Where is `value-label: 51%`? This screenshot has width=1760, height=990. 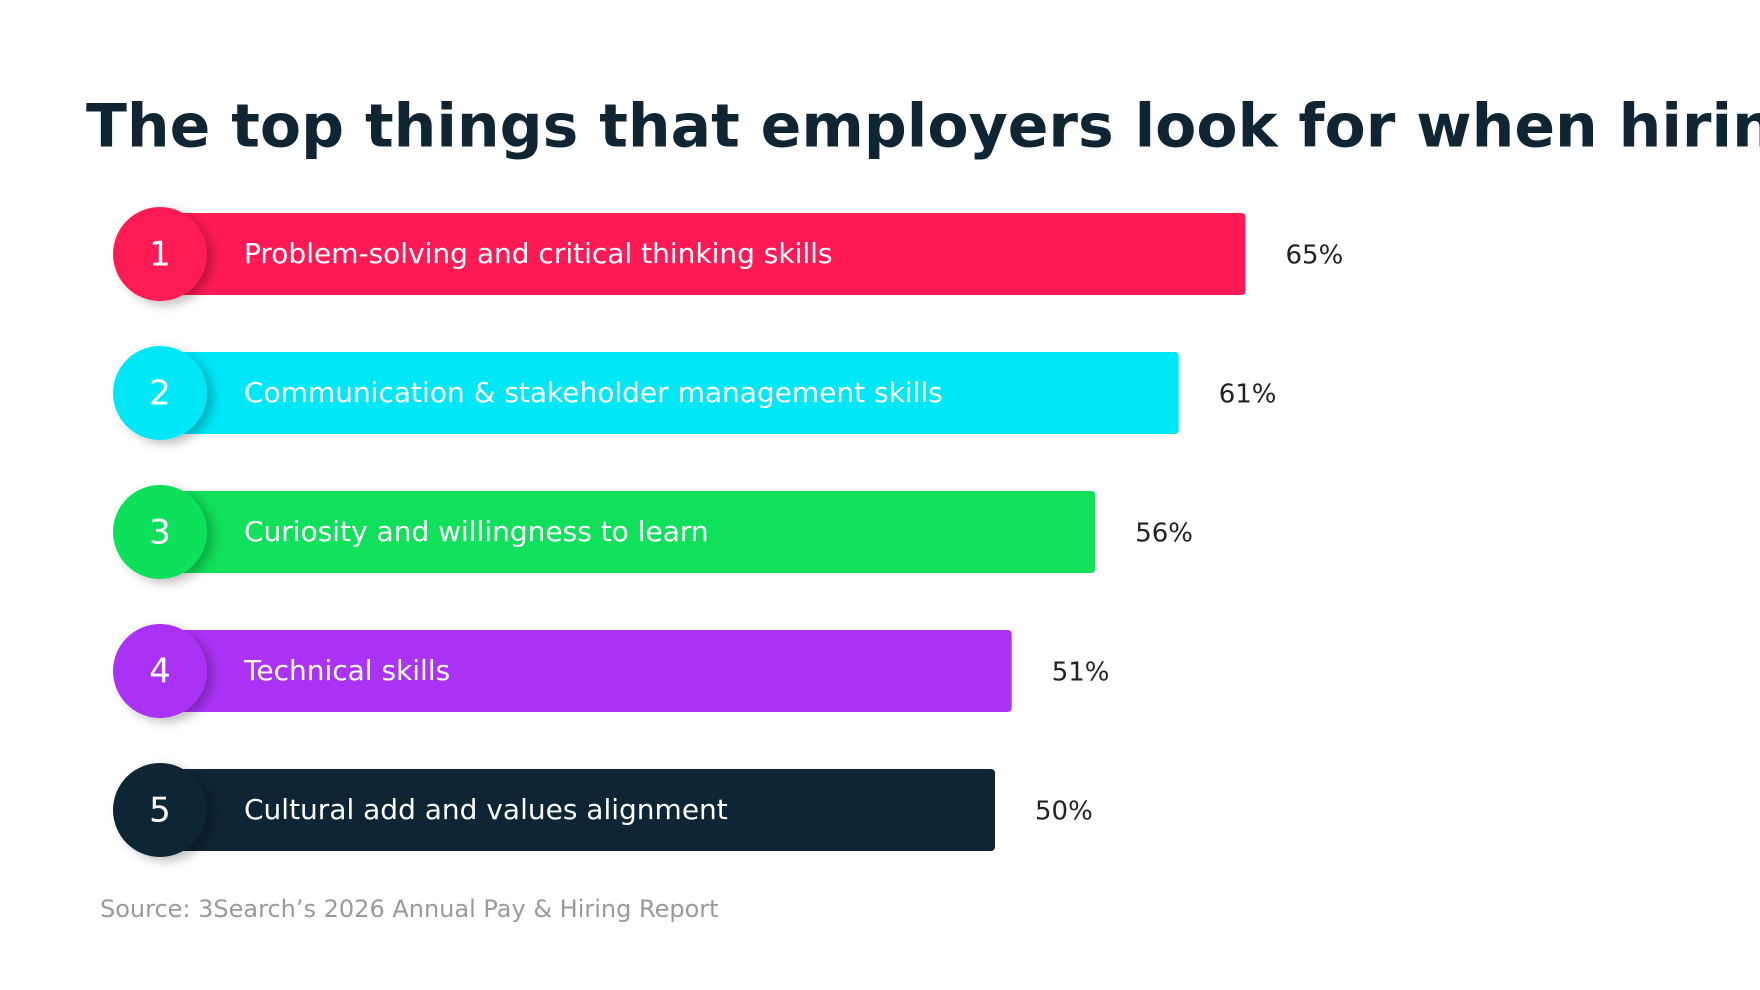
value-label: 51% is located at coordinates (1081, 673).